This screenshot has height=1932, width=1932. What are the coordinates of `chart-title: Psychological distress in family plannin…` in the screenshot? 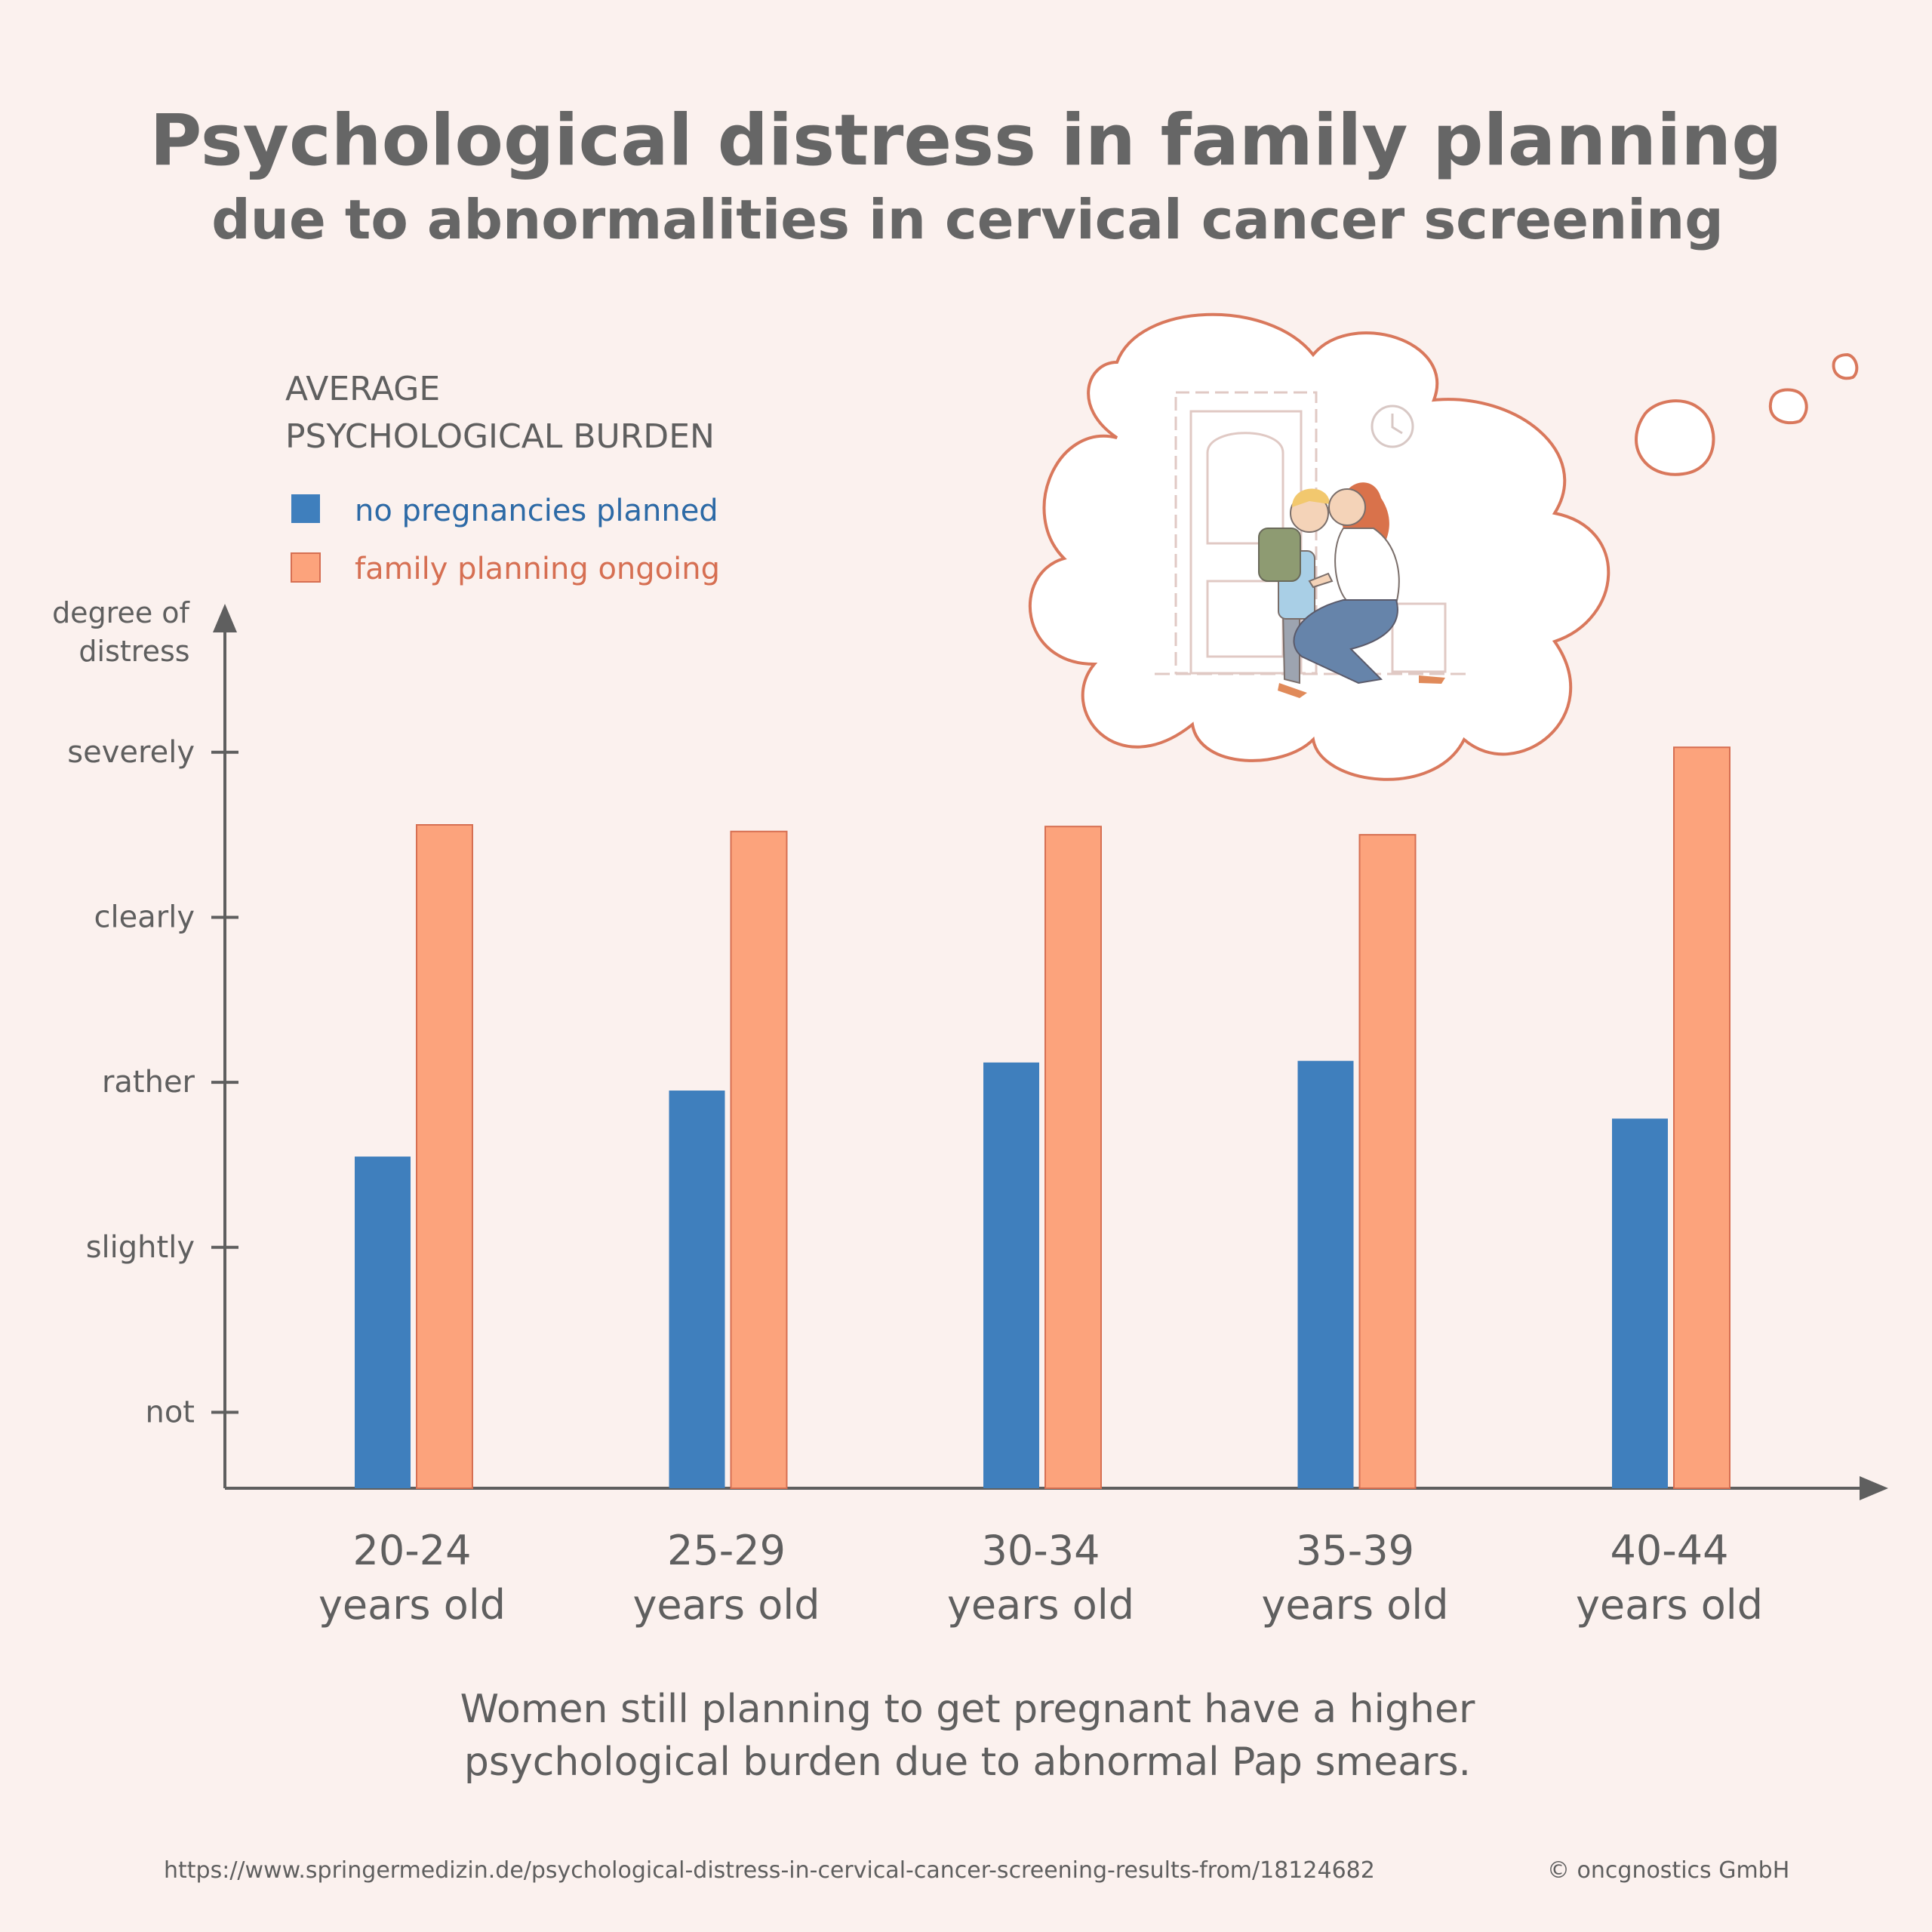 It's located at (965, 141).